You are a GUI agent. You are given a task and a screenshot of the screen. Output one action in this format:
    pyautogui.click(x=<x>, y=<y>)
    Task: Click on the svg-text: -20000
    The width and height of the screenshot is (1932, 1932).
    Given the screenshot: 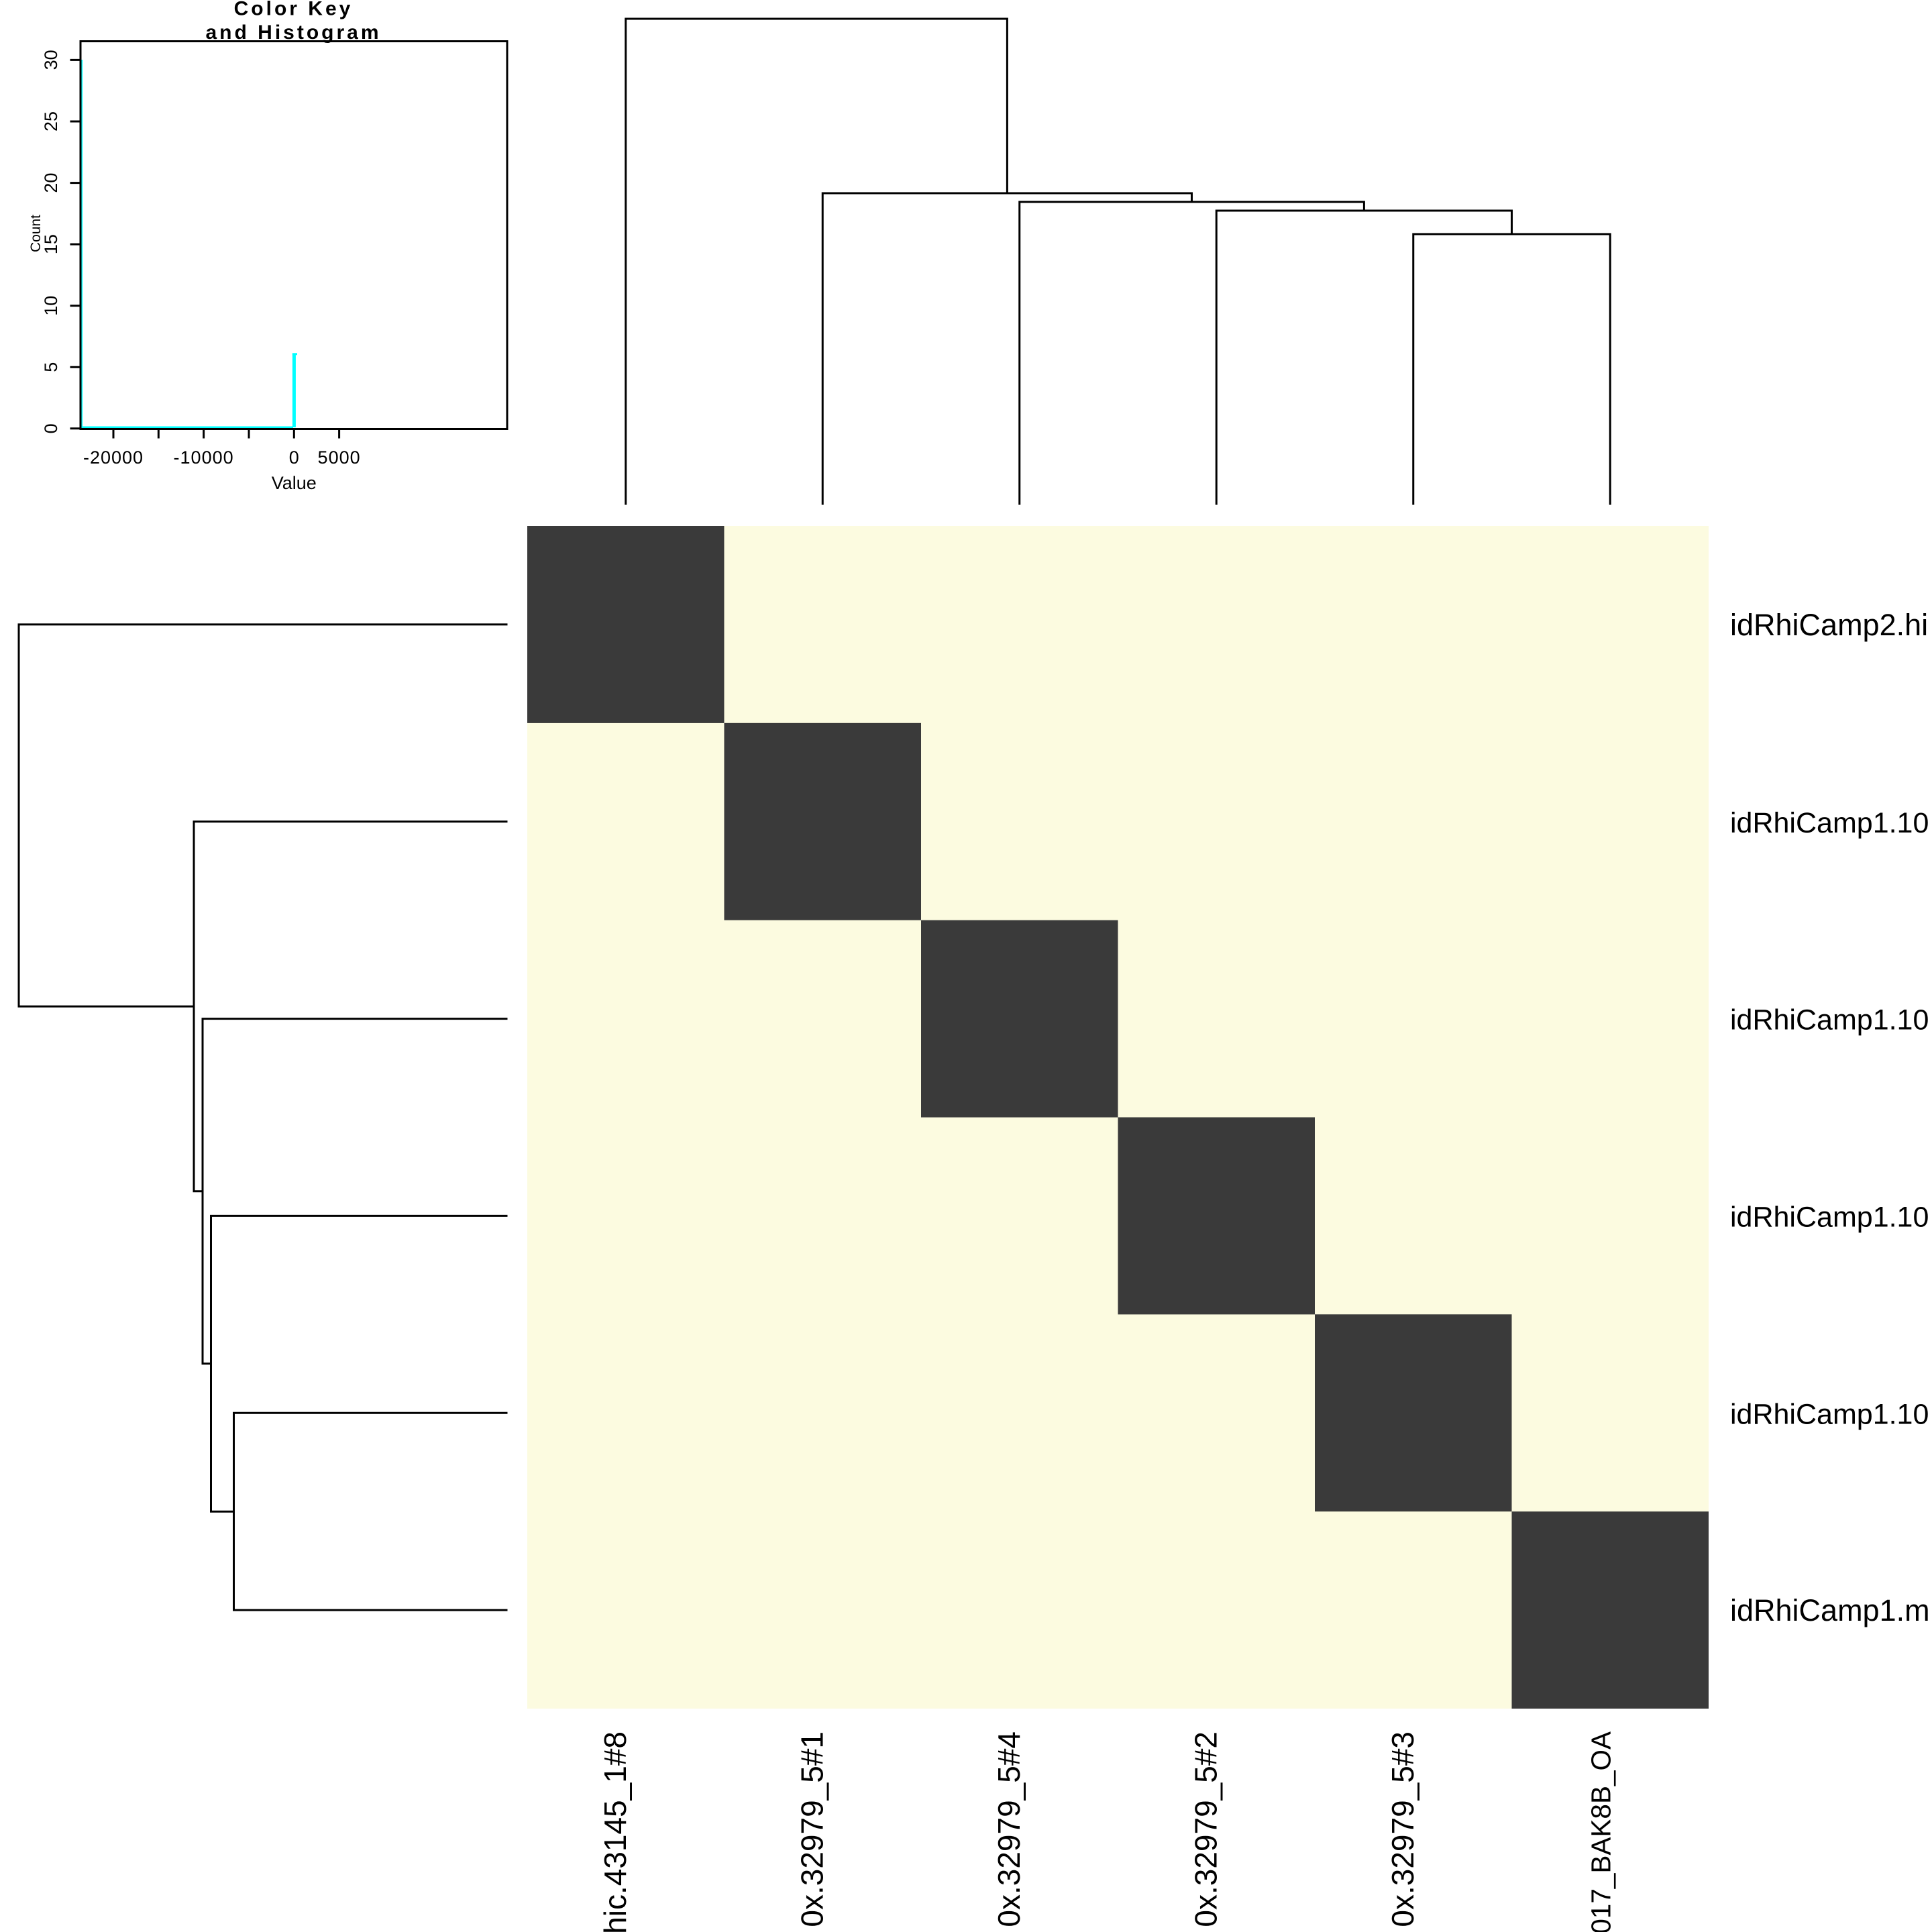 What is the action you would take?
    pyautogui.click(x=113, y=457)
    